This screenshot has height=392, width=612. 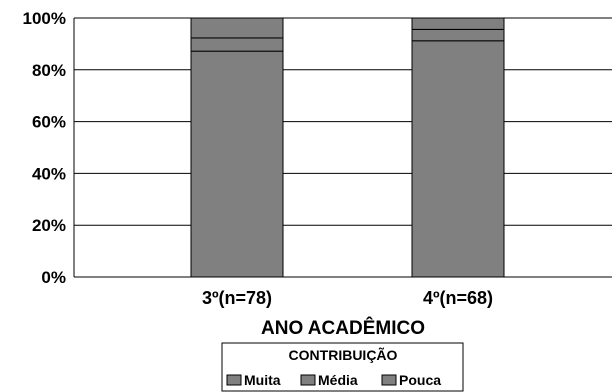 I want to click on y-tick-label: 40%, so click(x=49, y=173).